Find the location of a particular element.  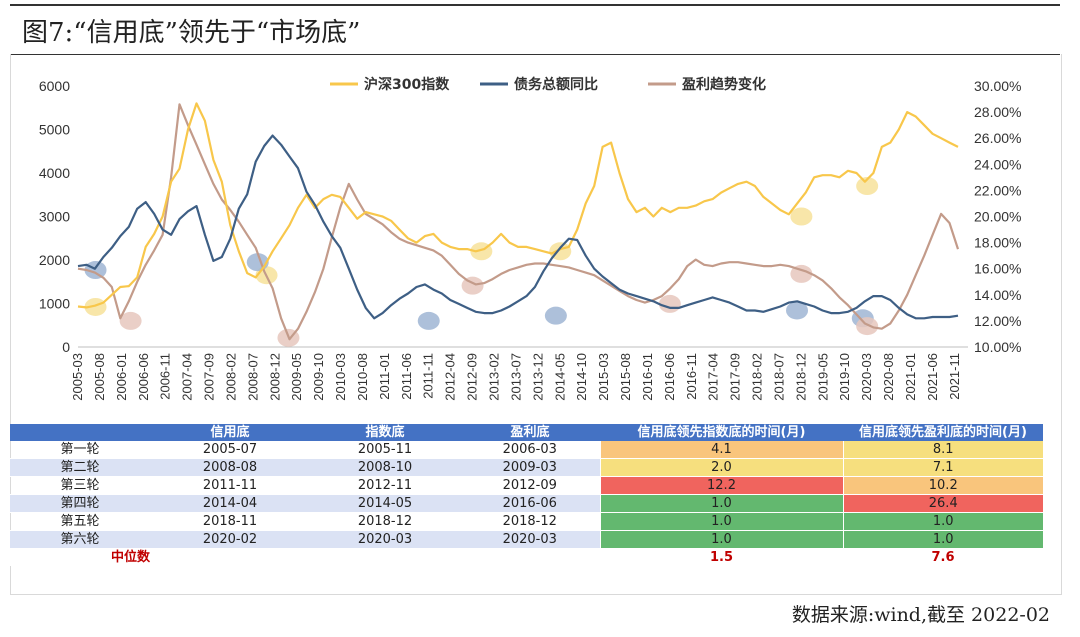

y-left-tick-label: 2000 is located at coordinates (54, 260).